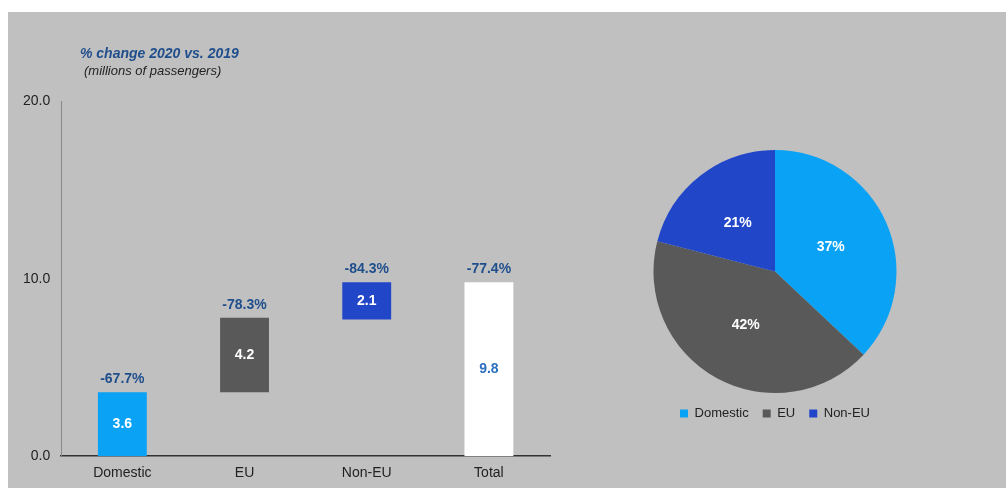 This screenshot has height=488, width=1006. Describe the element at coordinates (159, 53) in the screenshot. I see `chart-title: % change 2020 vs. 2019` at that location.